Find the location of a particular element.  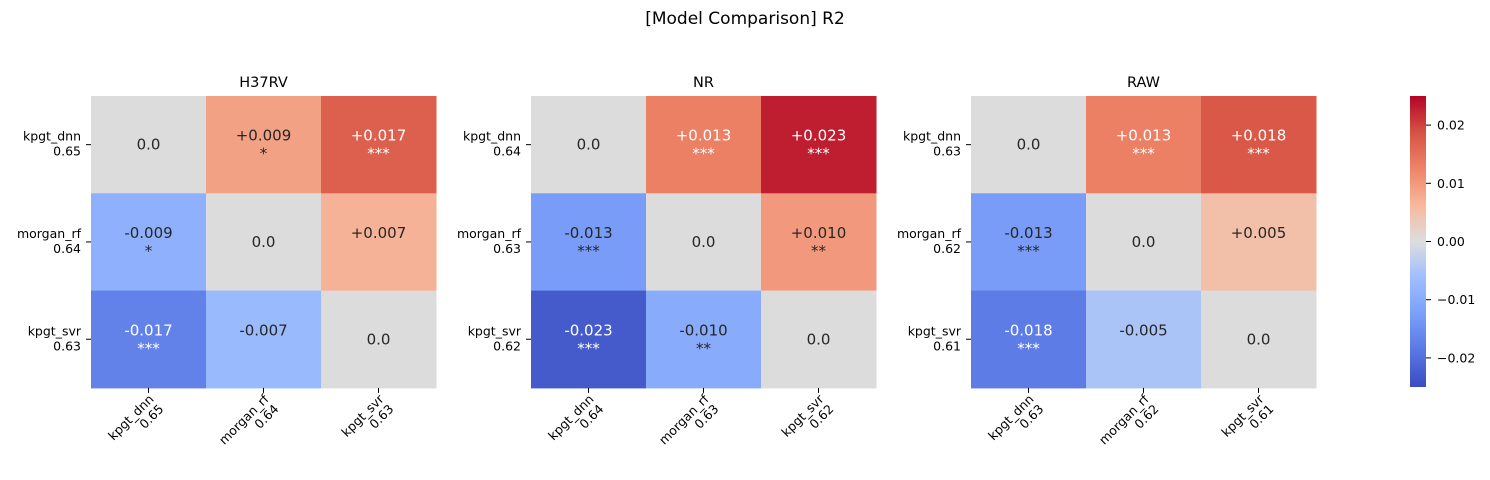

cell-value-label: -0.023 is located at coordinates (588, 330).